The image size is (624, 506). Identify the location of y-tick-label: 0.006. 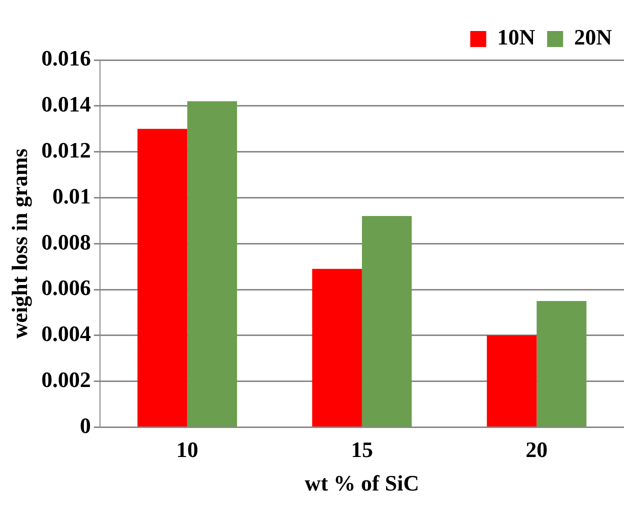
(66, 287).